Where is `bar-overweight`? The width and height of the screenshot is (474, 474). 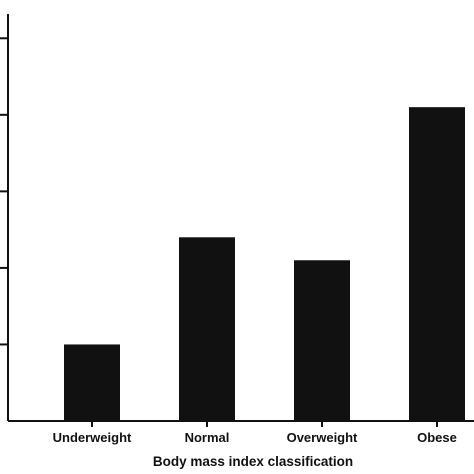 bar-overweight is located at coordinates (322, 340).